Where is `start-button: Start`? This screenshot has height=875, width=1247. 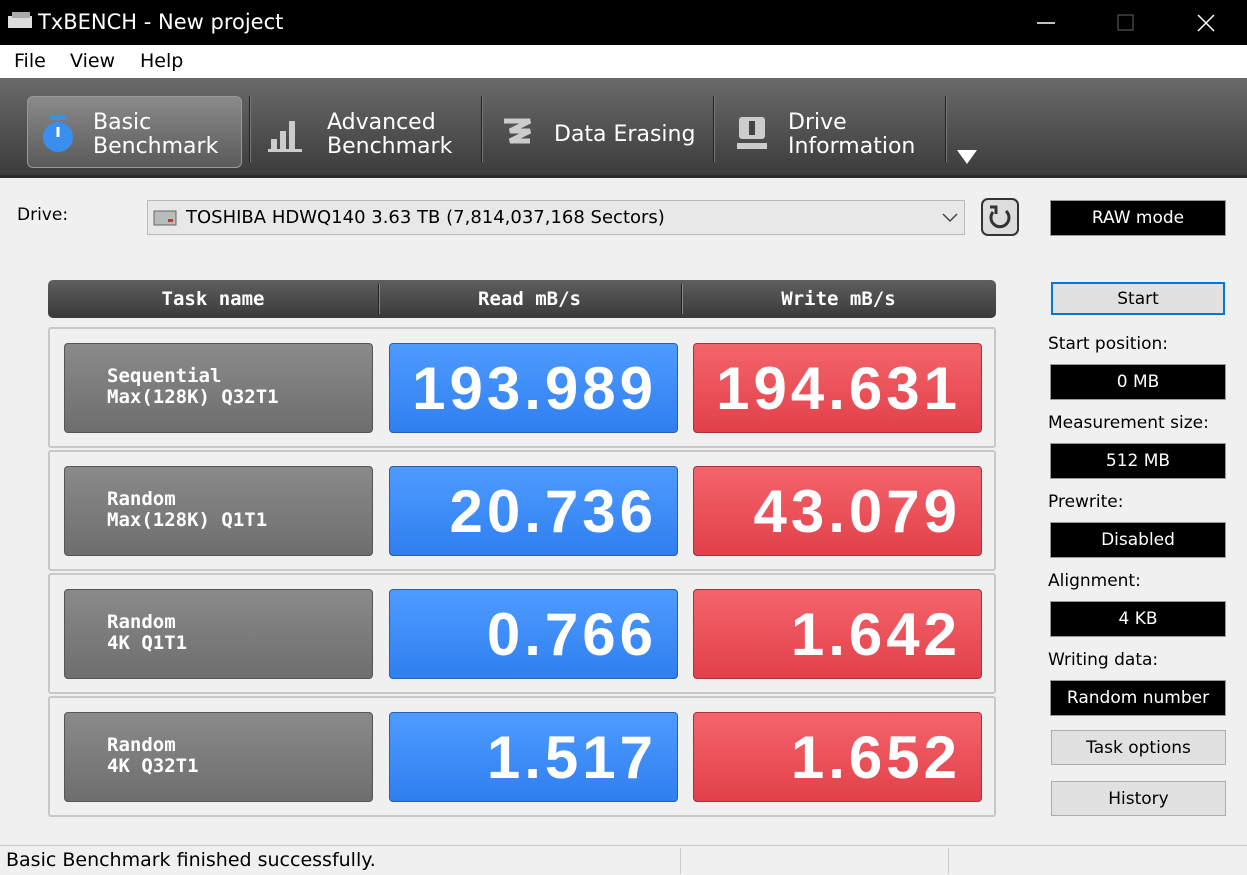
start-button: Start is located at coordinates (1138, 298).